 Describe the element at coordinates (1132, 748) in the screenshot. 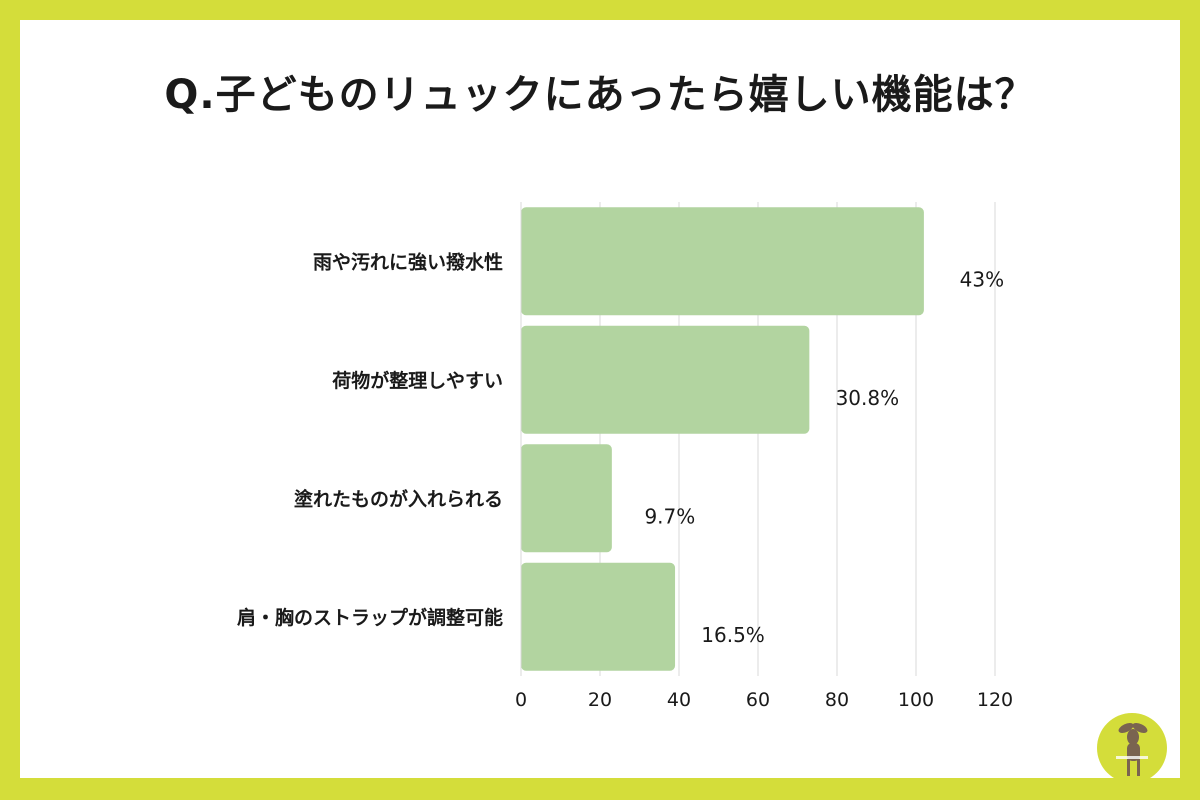

I see `deer-icon` at that location.